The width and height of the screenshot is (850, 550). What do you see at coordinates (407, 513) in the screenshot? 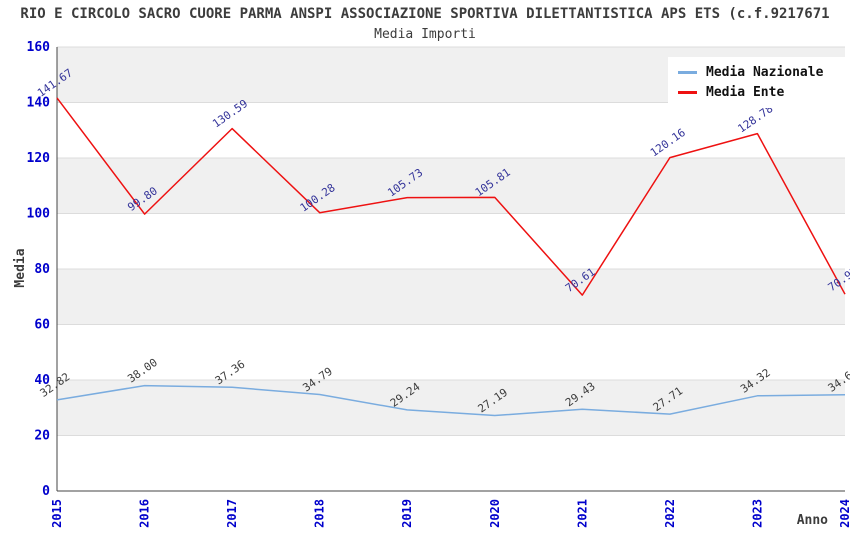
I see `x-tick-label: 2019` at bounding box center [407, 513].